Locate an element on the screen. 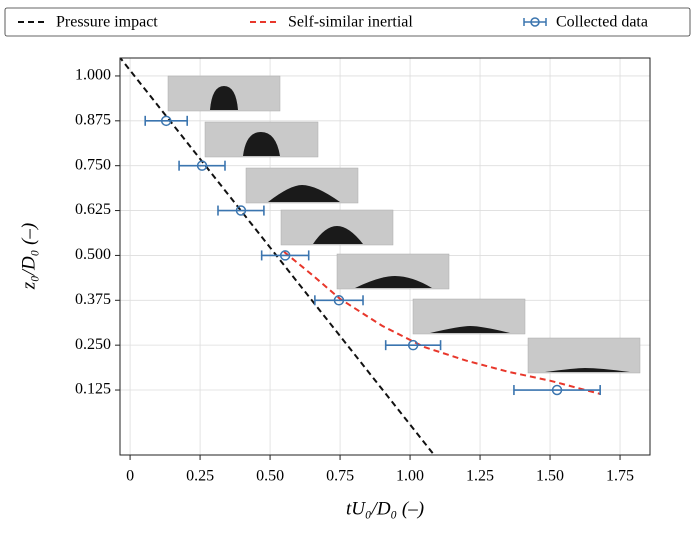  y-tick-label: 0.500 is located at coordinates (93, 254).